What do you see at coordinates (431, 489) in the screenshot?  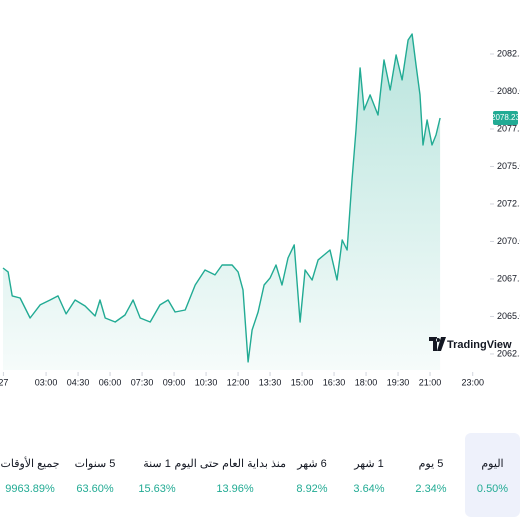 I see `period-change: 2.34%` at bounding box center [431, 489].